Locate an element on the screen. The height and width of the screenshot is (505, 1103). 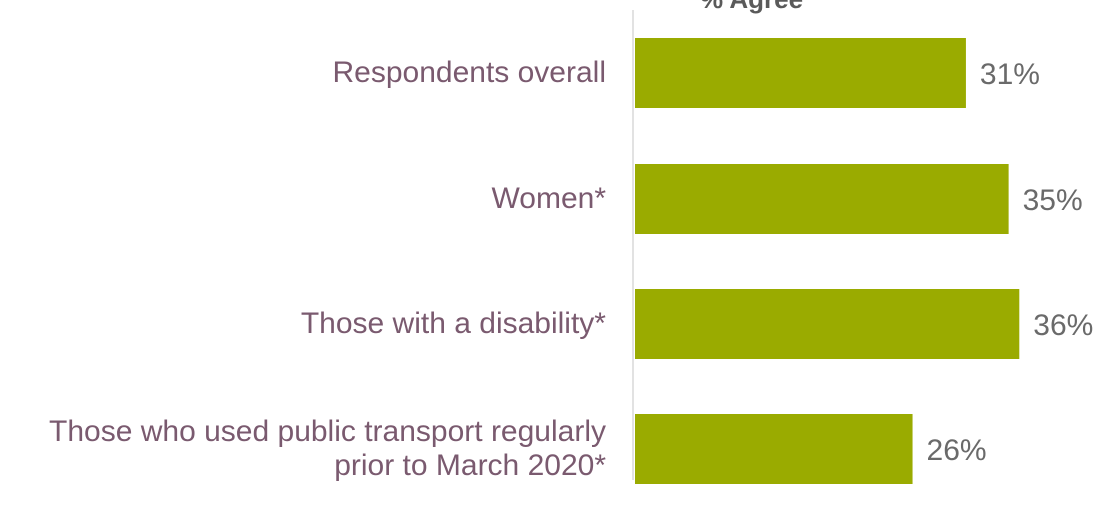
category-label-1: Women* is located at coordinates (549, 198).